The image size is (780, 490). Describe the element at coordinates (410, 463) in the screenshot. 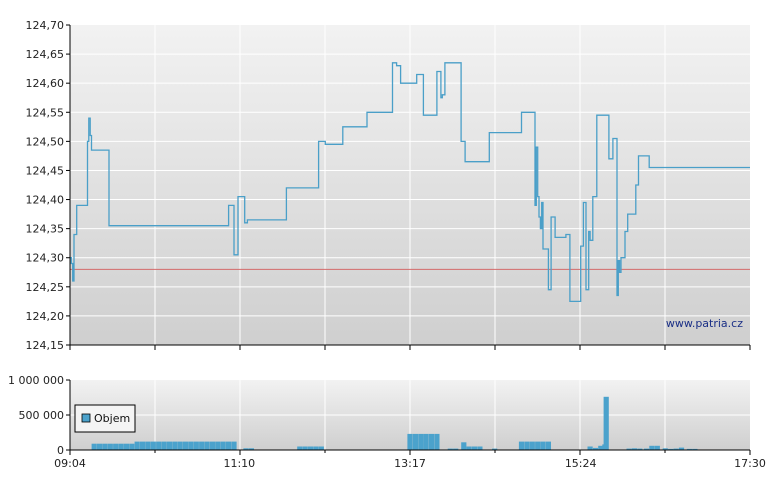

I see `time-x-tick-label: 13:17` at that location.